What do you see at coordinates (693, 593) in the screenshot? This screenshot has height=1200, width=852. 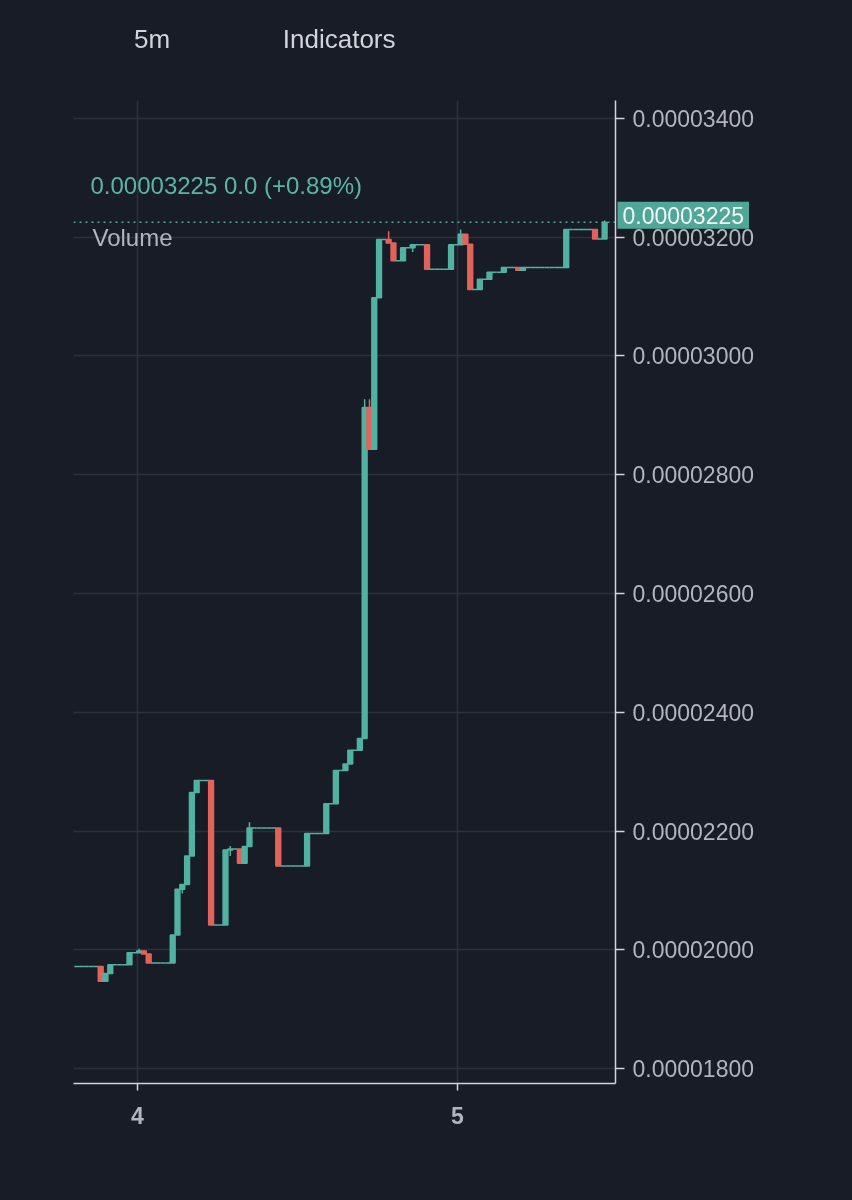 I see `y-tick-label: 0.00002600` at bounding box center [693, 593].